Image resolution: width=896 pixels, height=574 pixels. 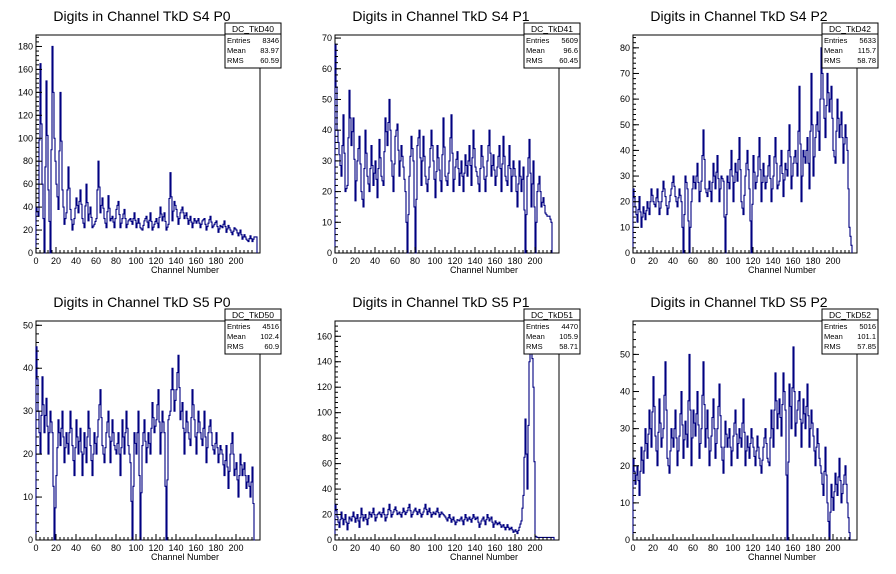 What do you see at coordinates (253, 315) in the screenshot?
I see `stats-histogram-name: DC_TkD50` at bounding box center [253, 315].